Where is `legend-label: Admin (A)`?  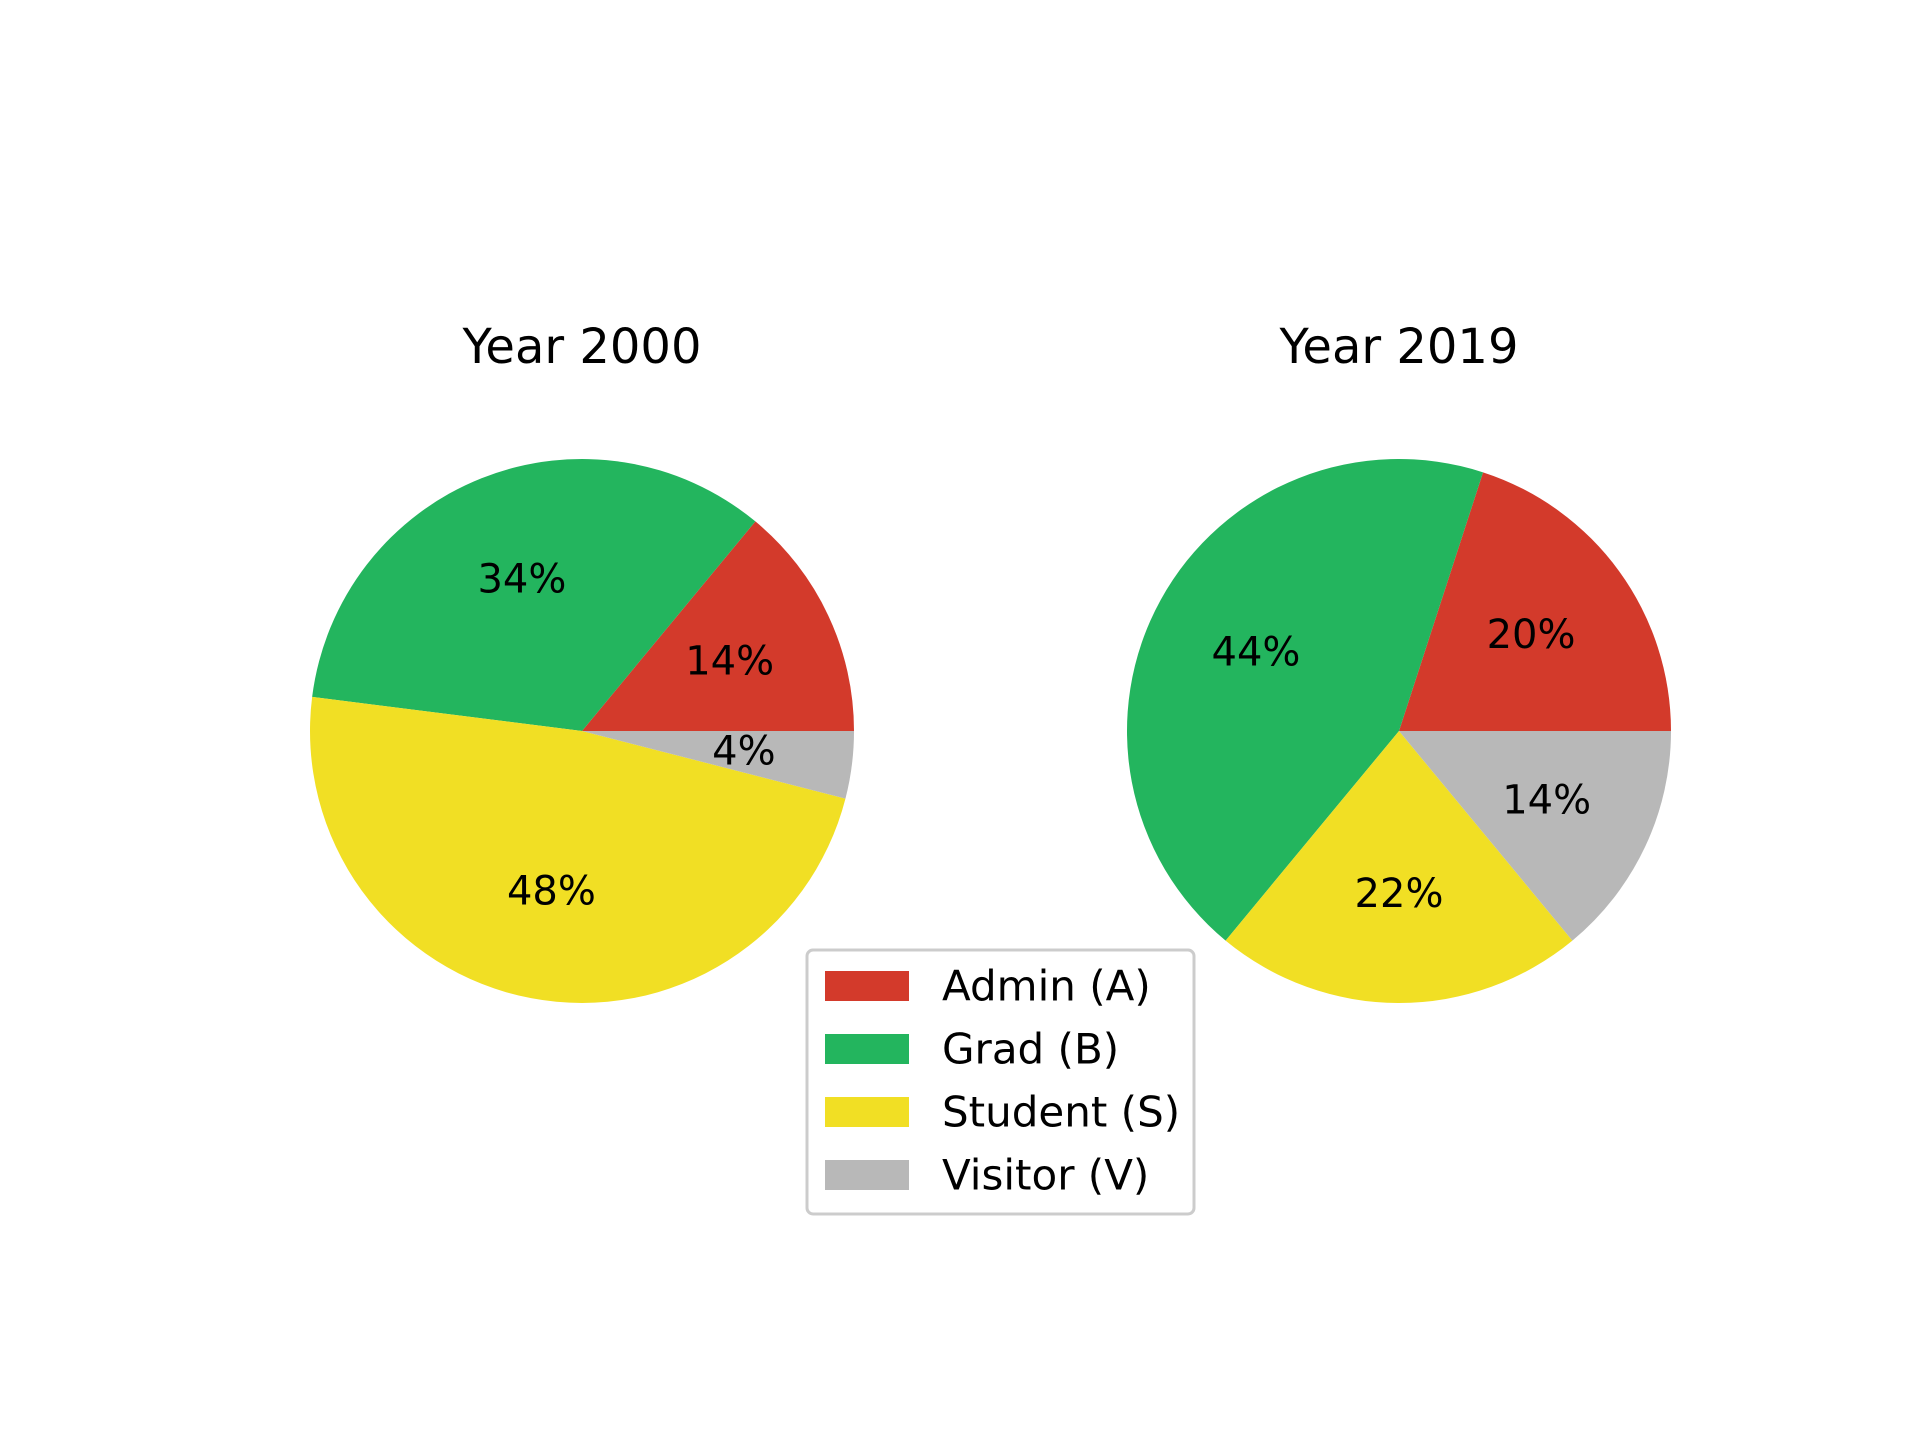
legend-label: Admin (A) is located at coordinates (1046, 986).